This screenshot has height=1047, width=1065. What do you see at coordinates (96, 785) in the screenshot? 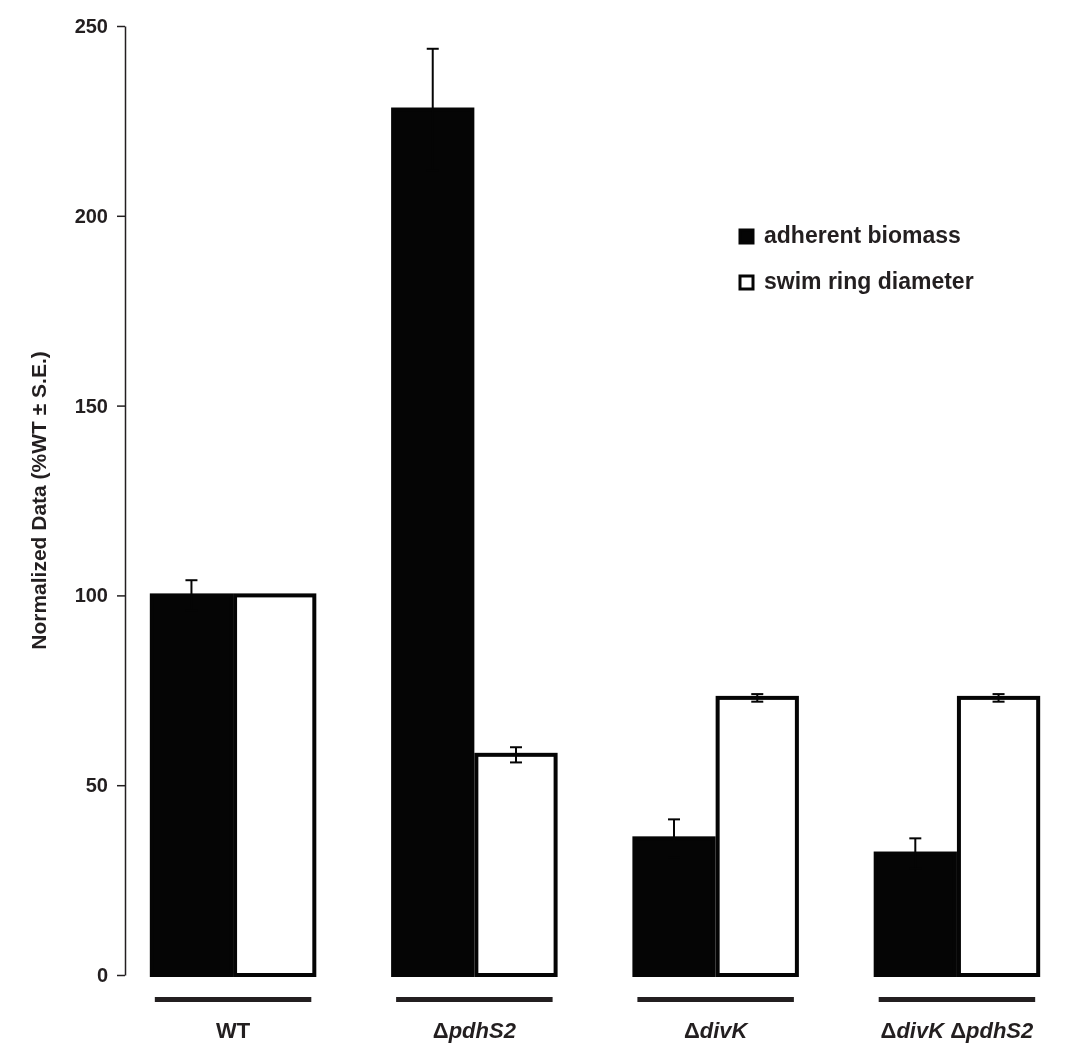
I see `y-tick-label: 50` at bounding box center [96, 785].